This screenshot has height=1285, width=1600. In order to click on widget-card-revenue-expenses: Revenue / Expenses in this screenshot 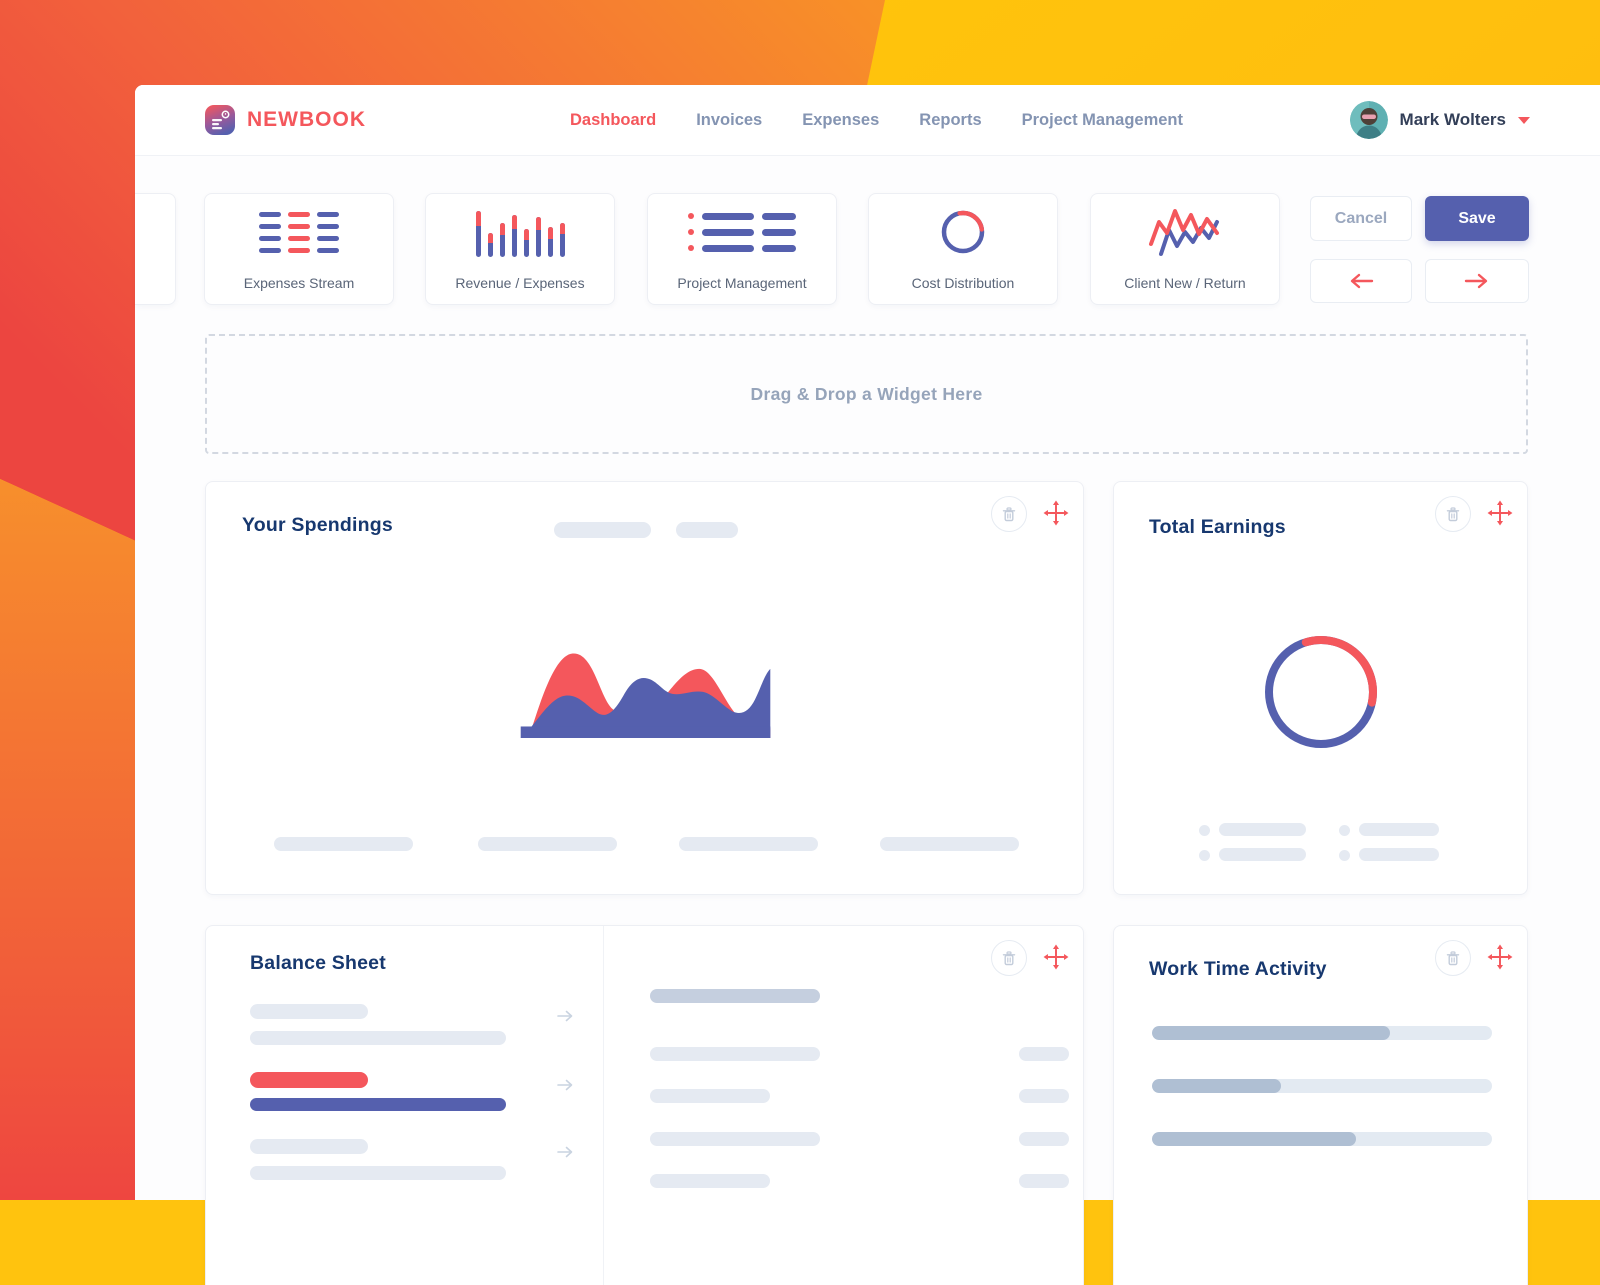, I will do `click(520, 249)`.